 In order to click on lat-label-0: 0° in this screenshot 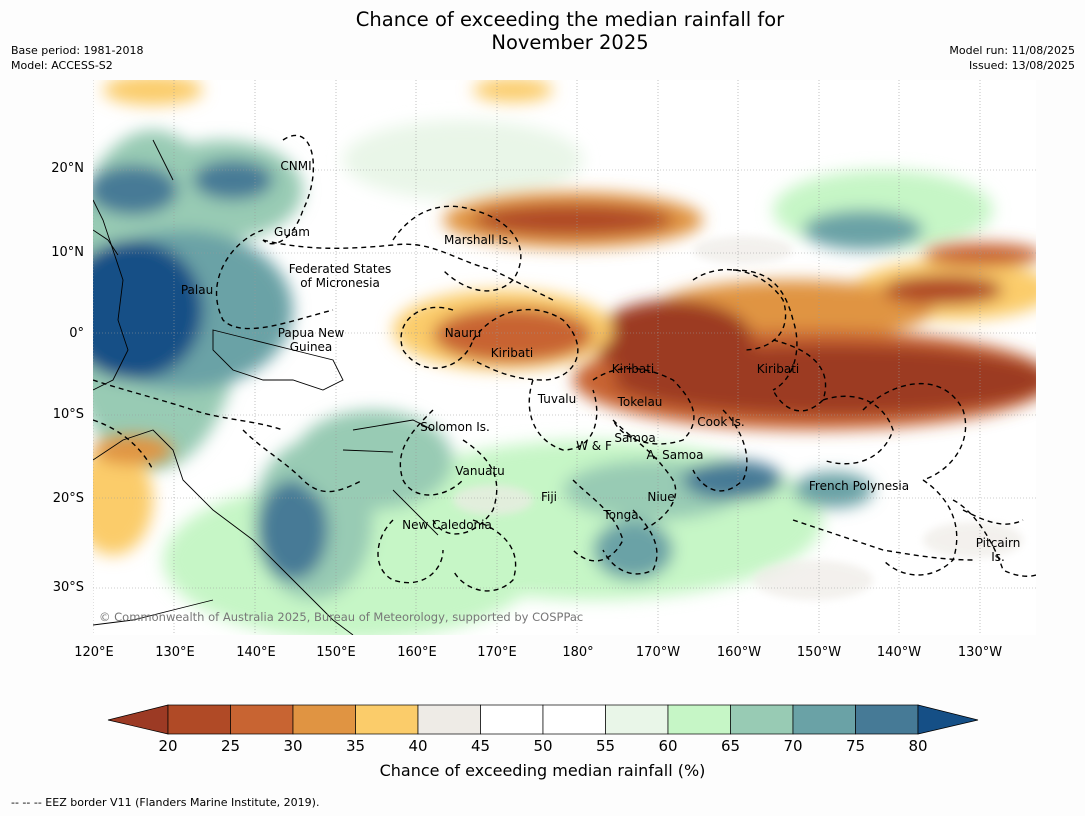, I will do `click(76, 333)`.